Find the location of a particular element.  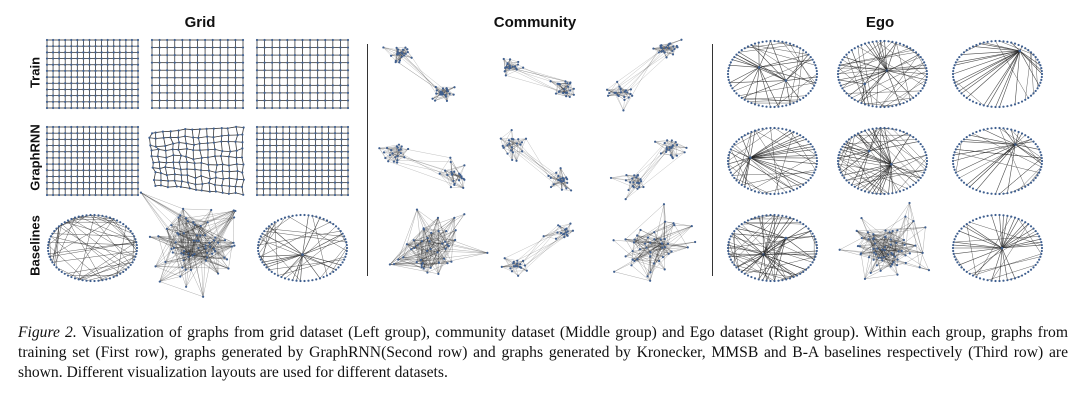

column-title-community: Community is located at coordinates (535, 22).